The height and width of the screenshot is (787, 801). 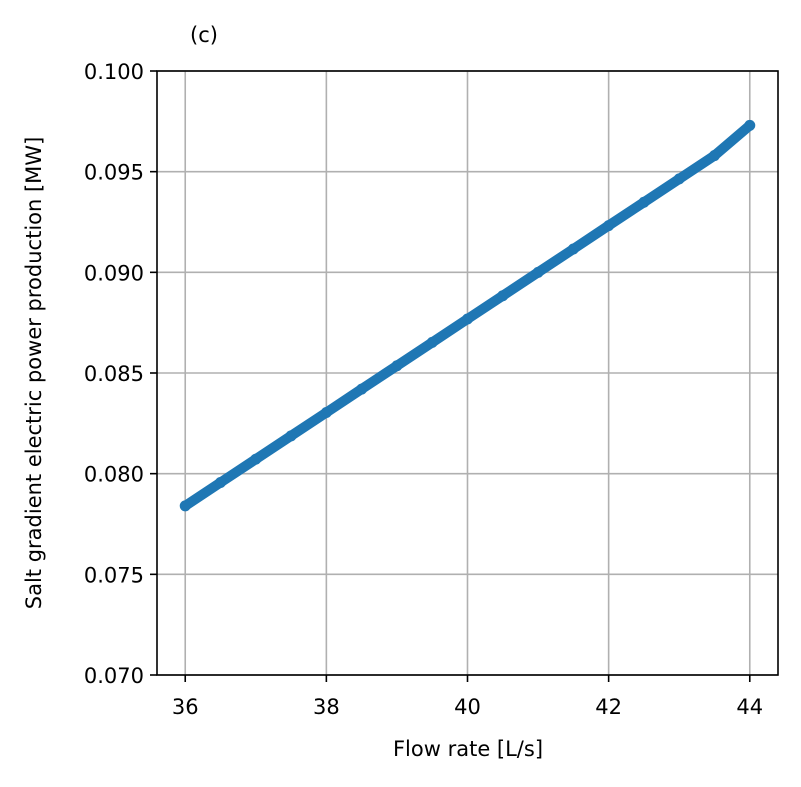 I want to click on y-tick-label: 0.075, so click(x=114, y=575).